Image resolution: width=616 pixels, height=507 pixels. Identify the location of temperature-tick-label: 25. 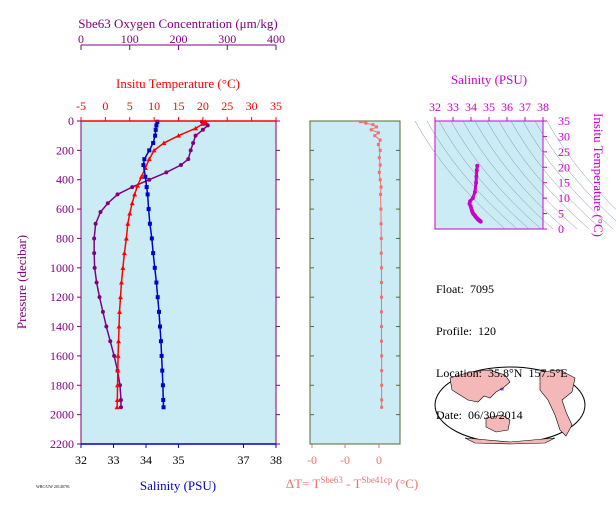
(227, 106).